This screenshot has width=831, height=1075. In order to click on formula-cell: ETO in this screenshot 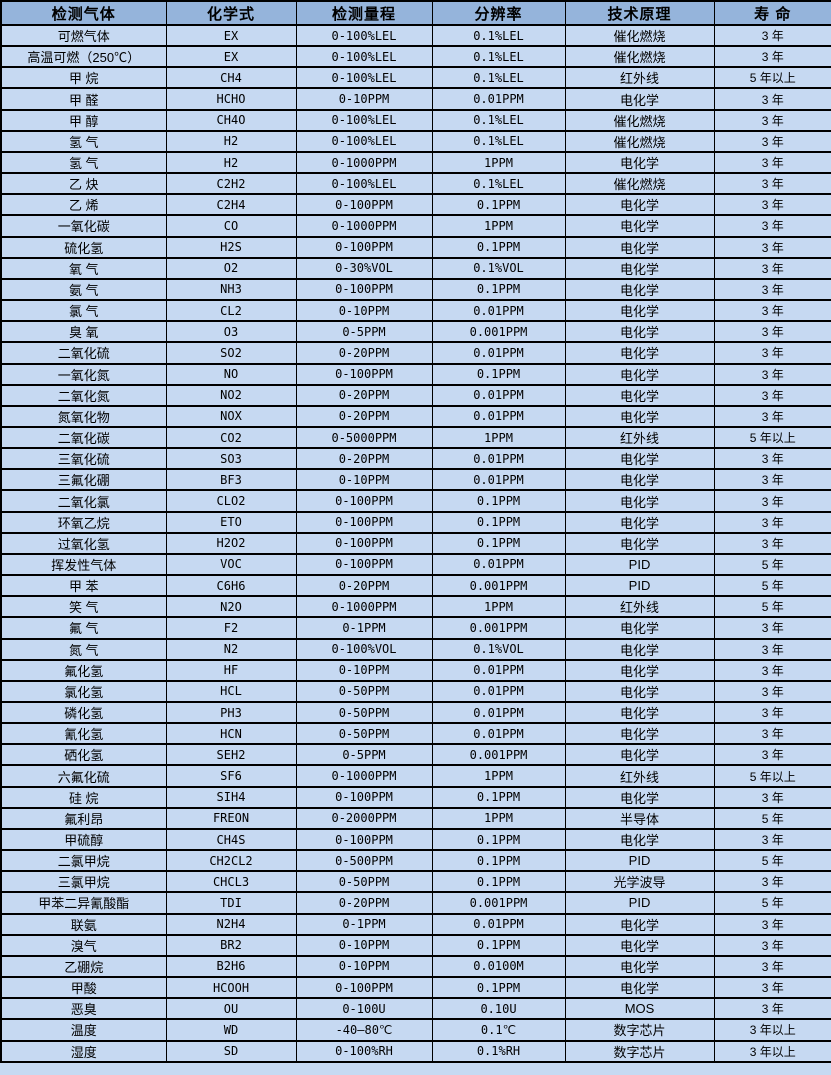, I will do `click(231, 522)`.